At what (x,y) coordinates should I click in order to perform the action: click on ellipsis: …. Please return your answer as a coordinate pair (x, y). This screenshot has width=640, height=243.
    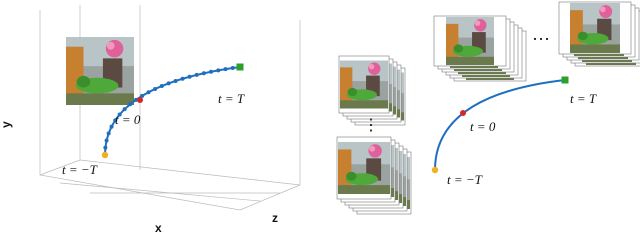
    Looking at the image, I should click on (541, 34).